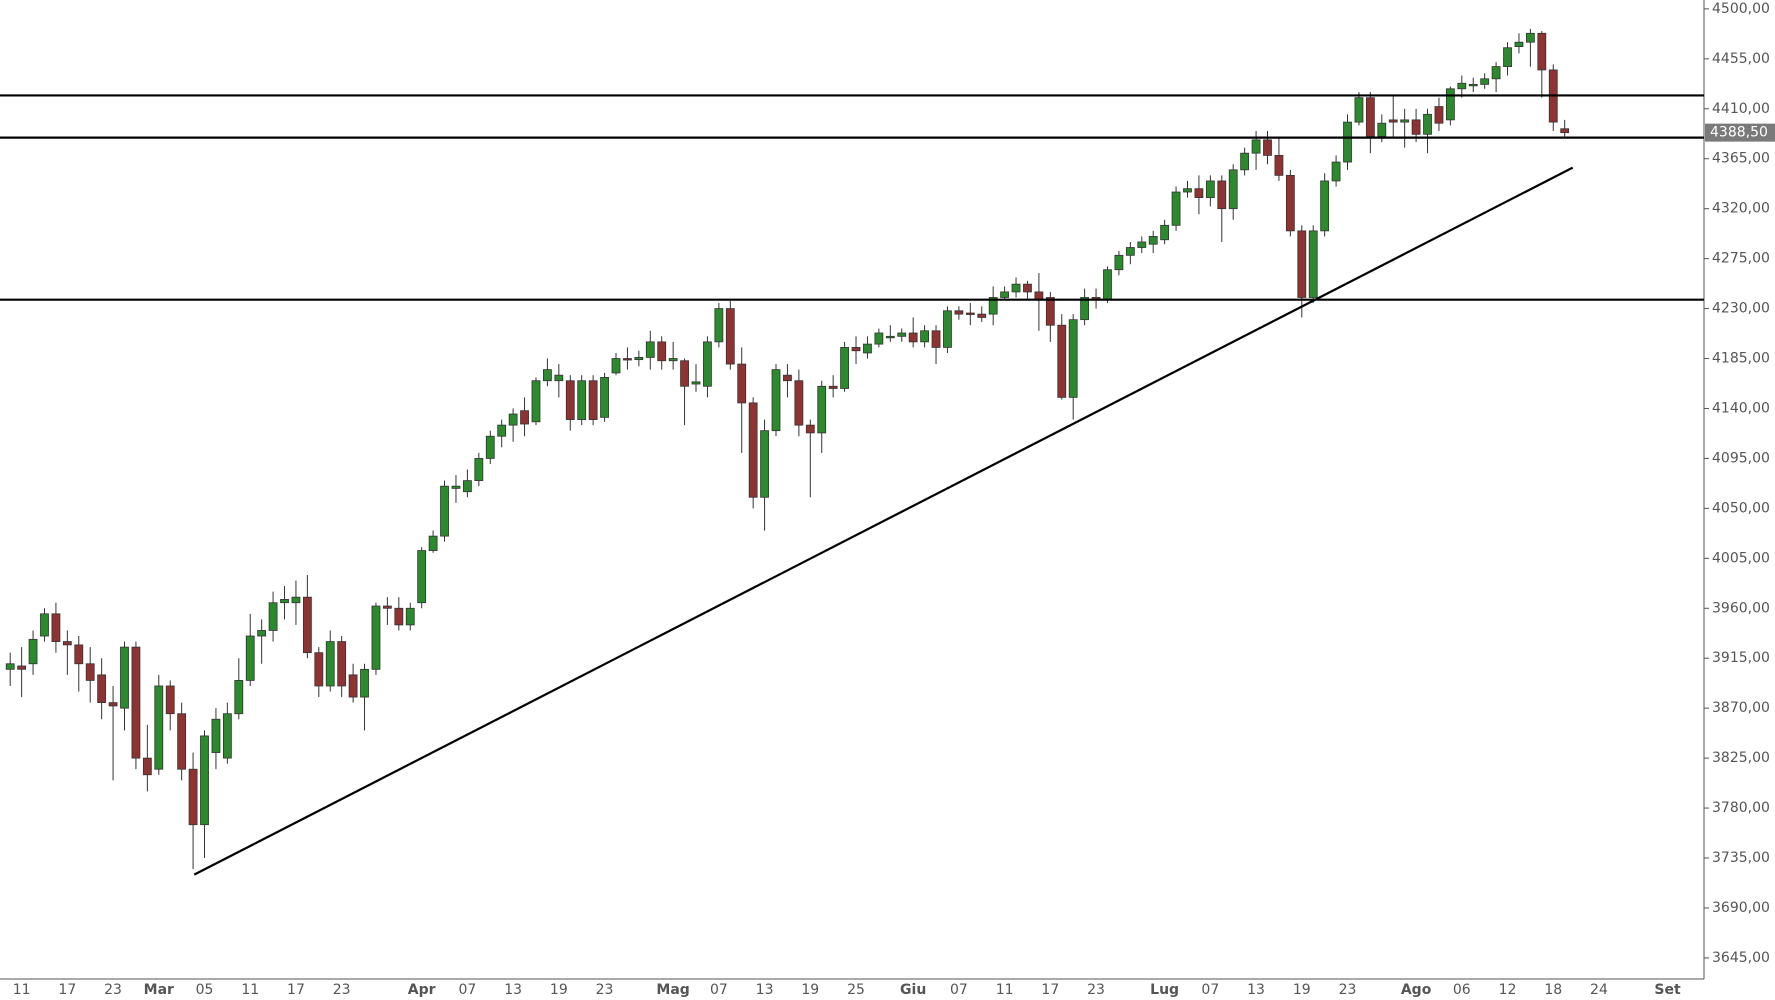 Image resolution: width=1775 pixels, height=1000 pixels. I want to click on x-tick-label: Apr, so click(422, 990).